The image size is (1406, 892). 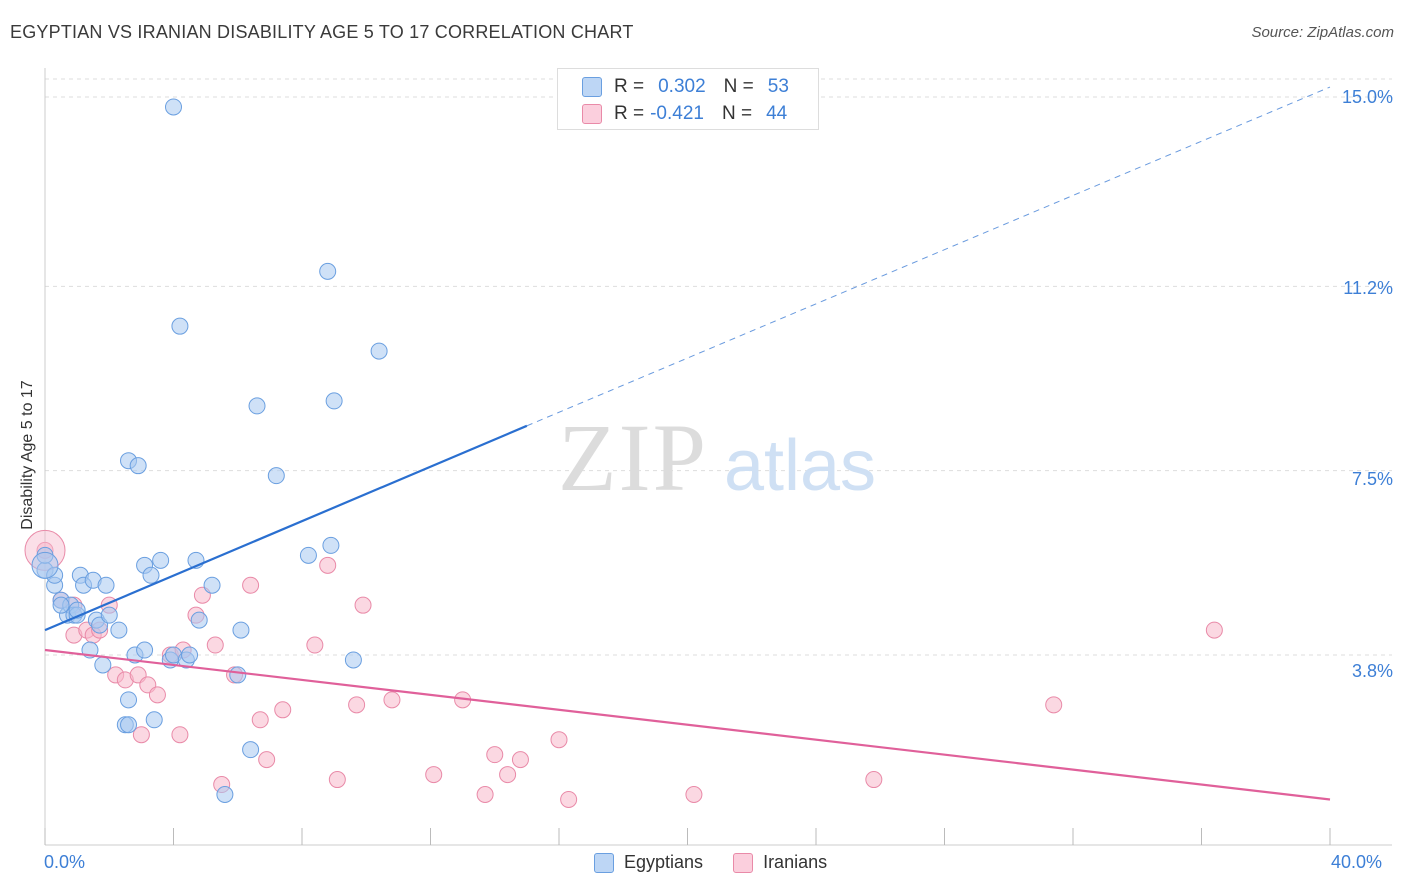 I want to click on iranians-swatch, so click(x=592, y=114).